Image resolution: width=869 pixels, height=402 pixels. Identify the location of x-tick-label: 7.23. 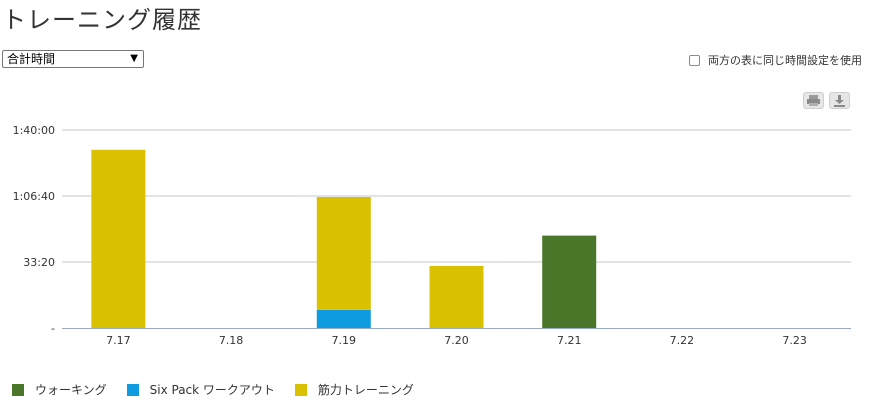
(794, 340).